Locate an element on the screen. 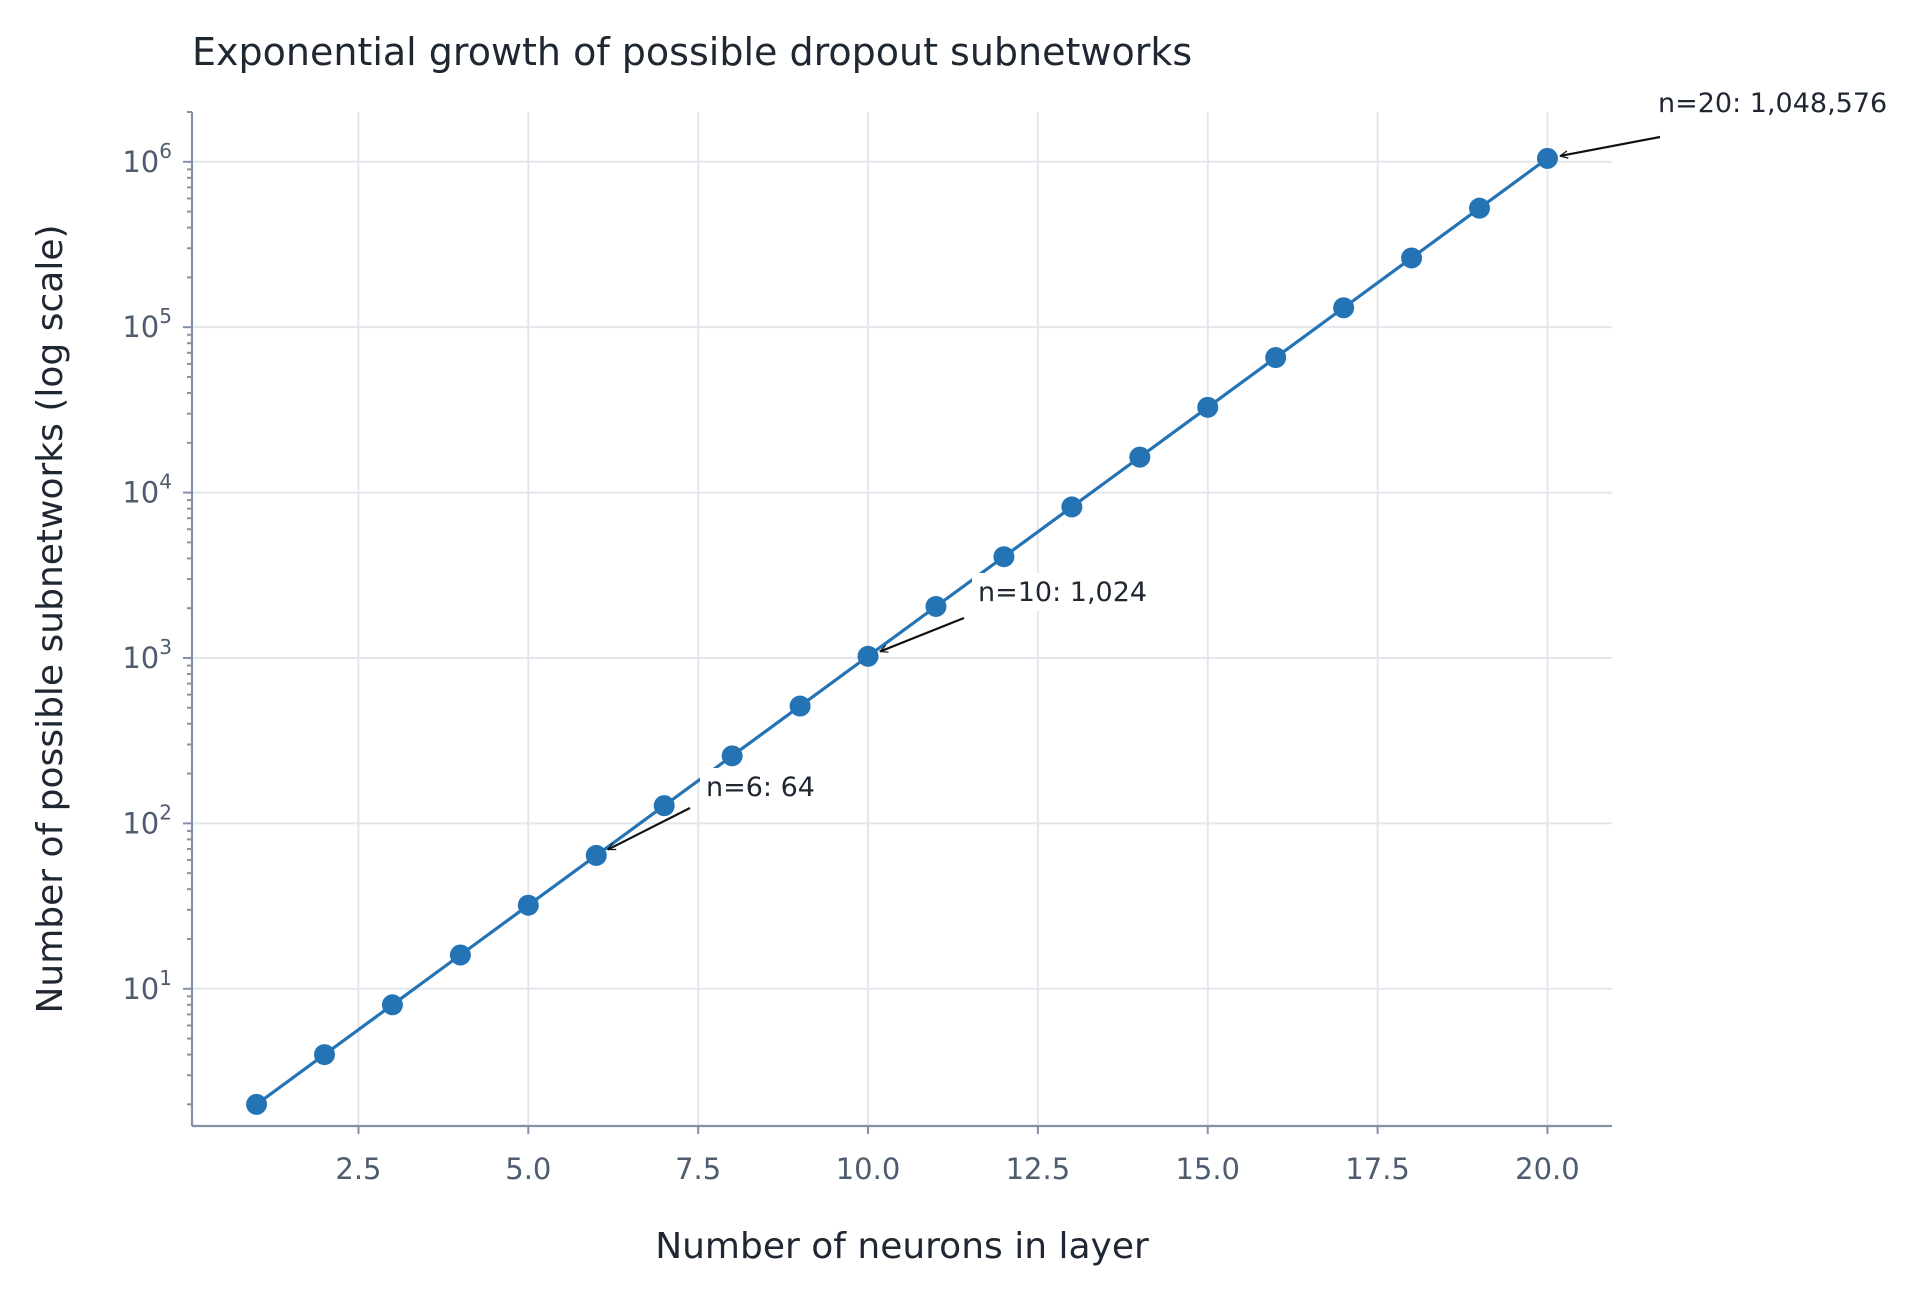  annotation-label: n=10: 1,024 is located at coordinates (1062, 592).